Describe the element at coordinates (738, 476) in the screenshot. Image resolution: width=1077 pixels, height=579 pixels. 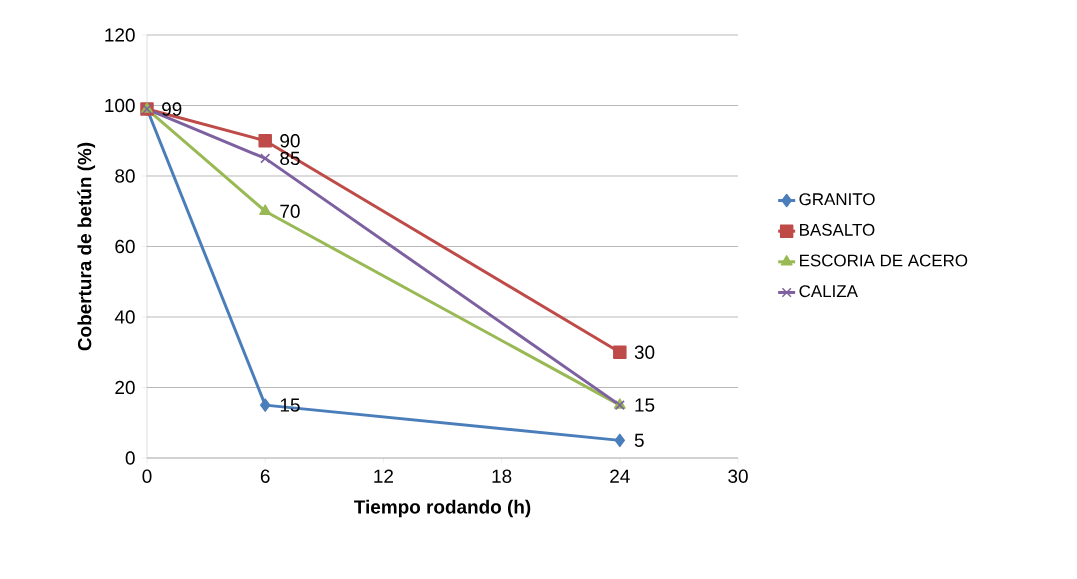
I see `x-tick-label: 30` at that location.